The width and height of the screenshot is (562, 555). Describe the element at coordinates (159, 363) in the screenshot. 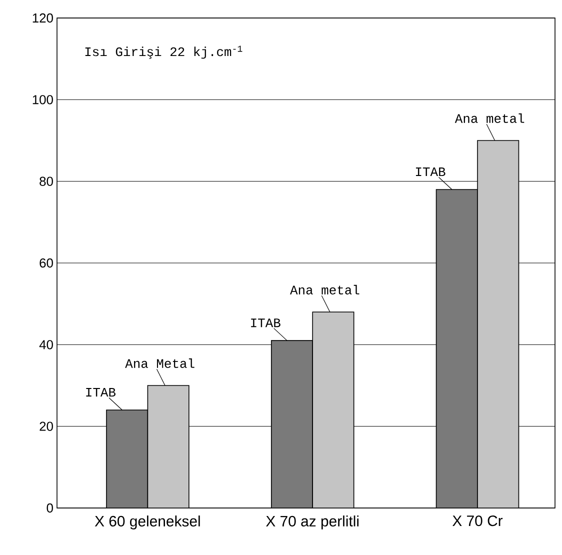

I see `annotation: Ana Metal` at that location.